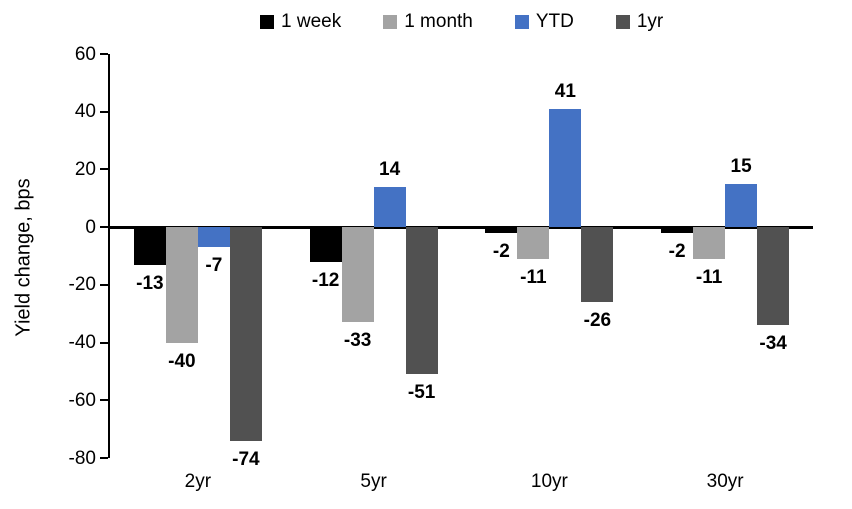 This screenshot has width=852, height=509. What do you see at coordinates (565, 91) in the screenshot?
I see `value-label: 41` at bounding box center [565, 91].